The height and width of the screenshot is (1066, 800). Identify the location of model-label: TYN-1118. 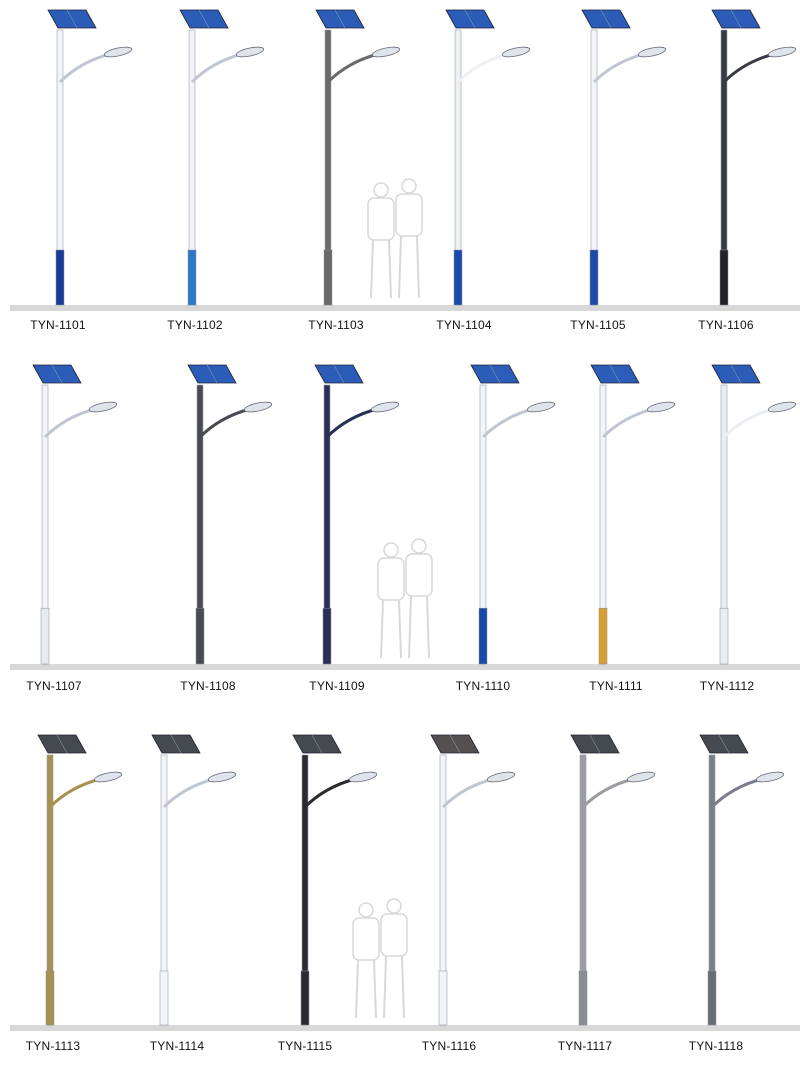
(716, 1046).